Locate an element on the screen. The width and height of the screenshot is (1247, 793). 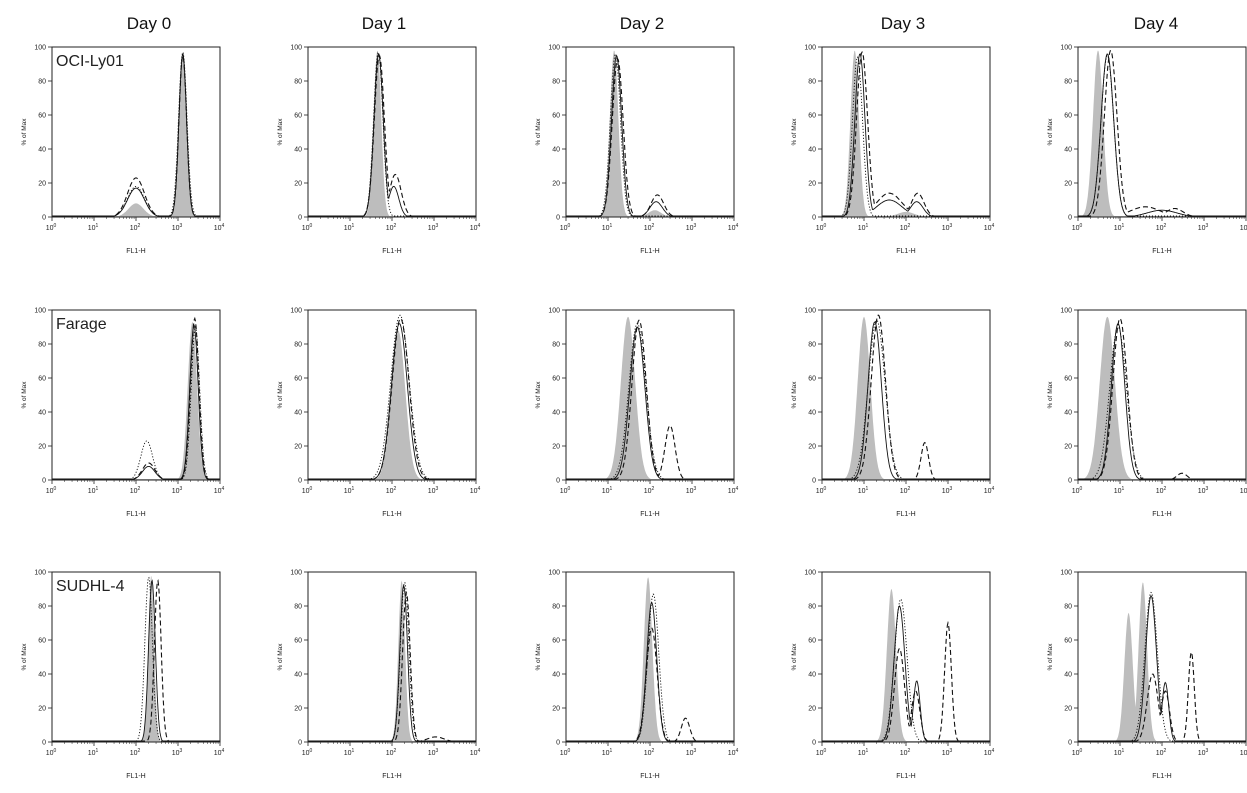
x-tick-exponent: 3 is located at coordinates (181, 489).